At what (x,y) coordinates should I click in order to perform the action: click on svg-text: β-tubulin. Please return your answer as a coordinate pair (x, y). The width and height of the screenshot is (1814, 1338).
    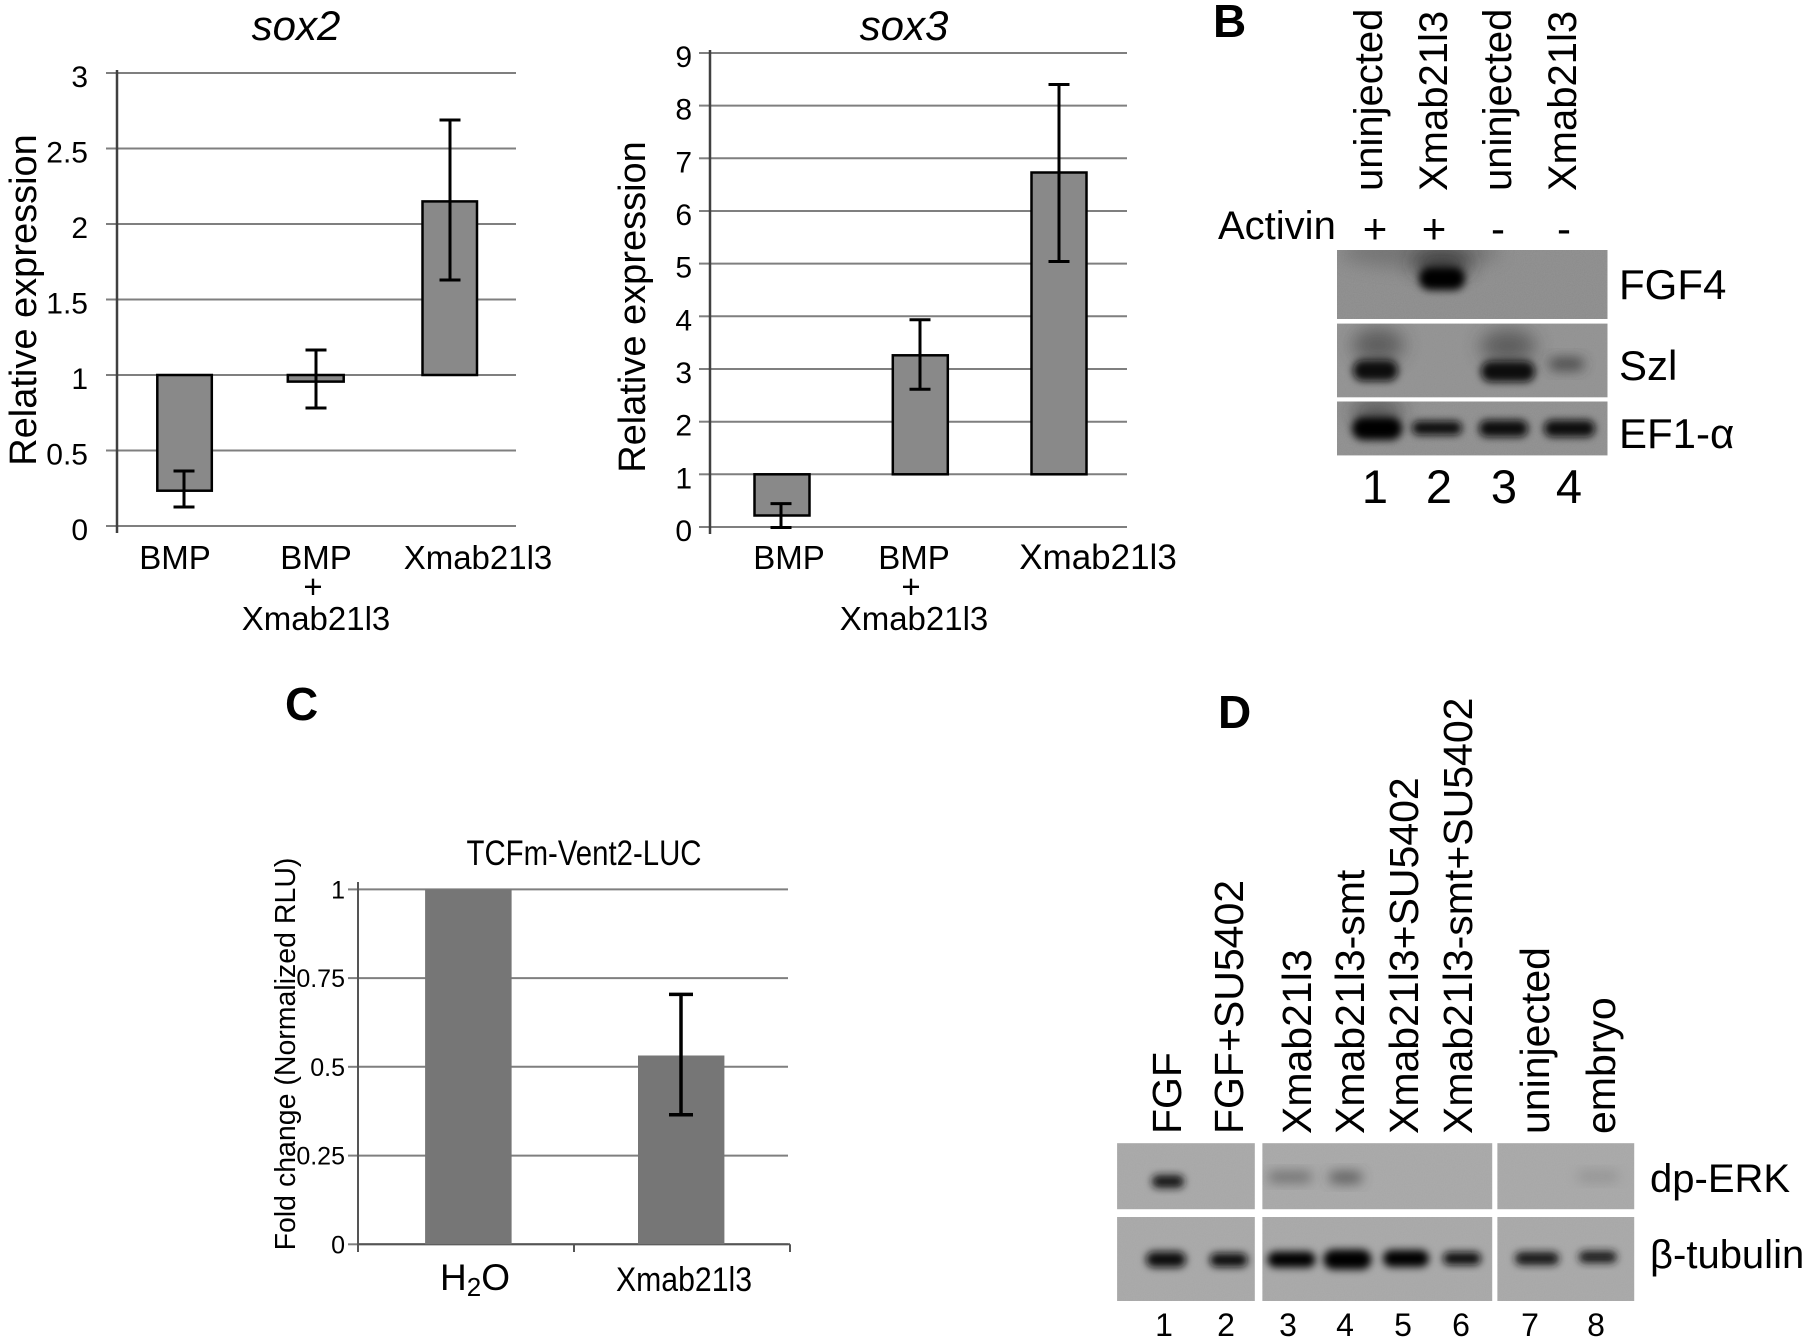
    Looking at the image, I should click on (1727, 1255).